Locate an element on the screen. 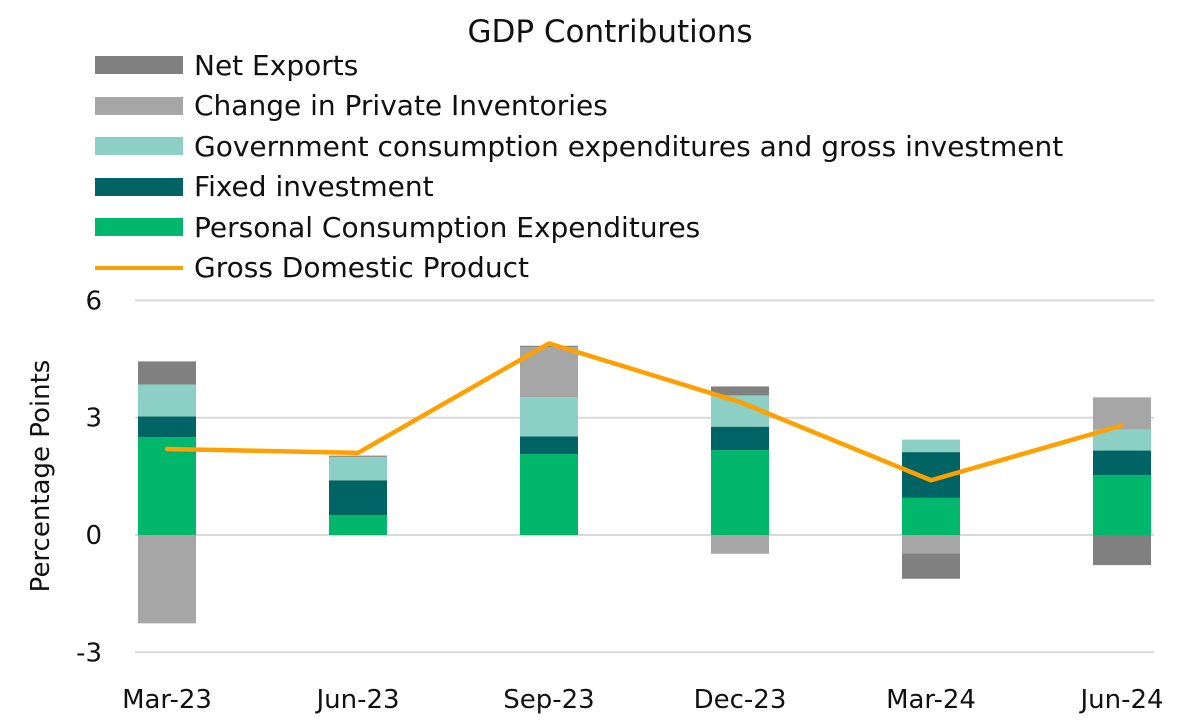 The width and height of the screenshot is (1204, 727). legend-item: Net Exports is located at coordinates (579, 65).